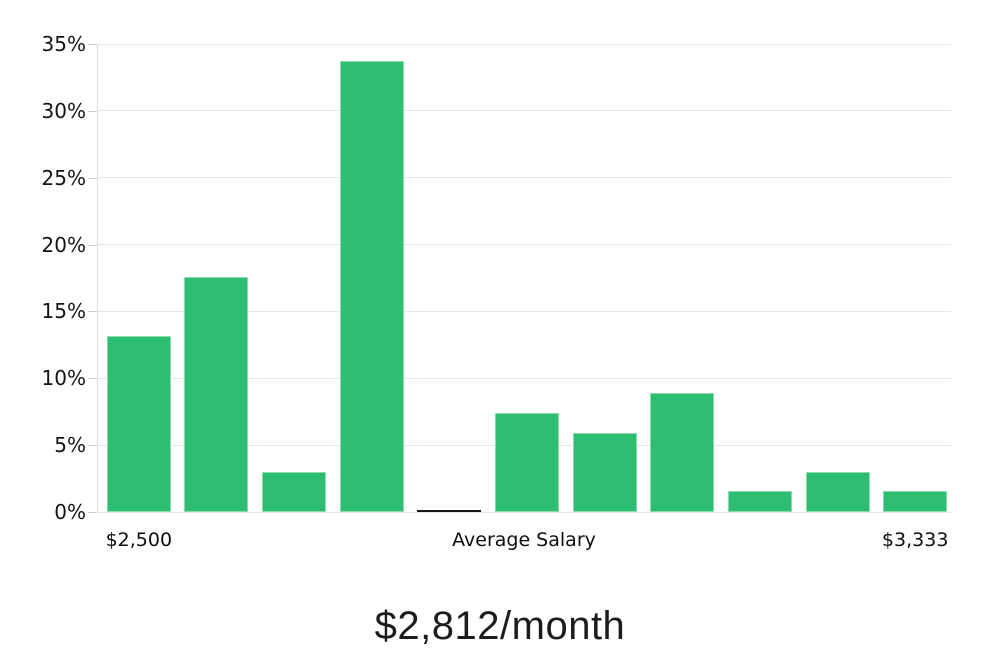 The width and height of the screenshot is (1000, 660). I want to click on y-axis-tick-label: 35%, so click(63, 44).